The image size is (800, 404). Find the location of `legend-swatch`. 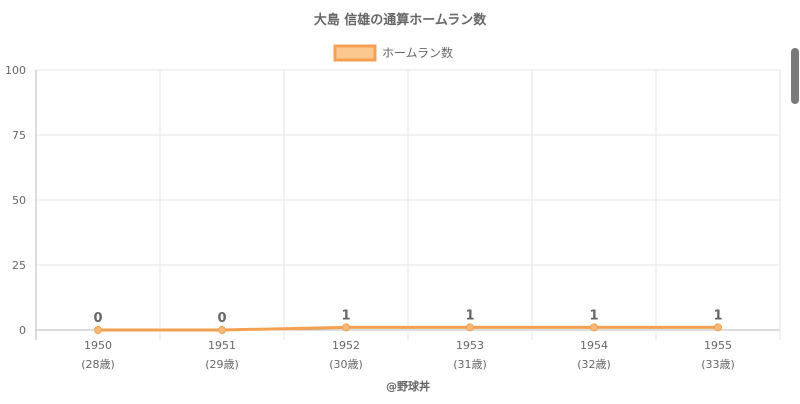

legend-swatch is located at coordinates (355, 53).